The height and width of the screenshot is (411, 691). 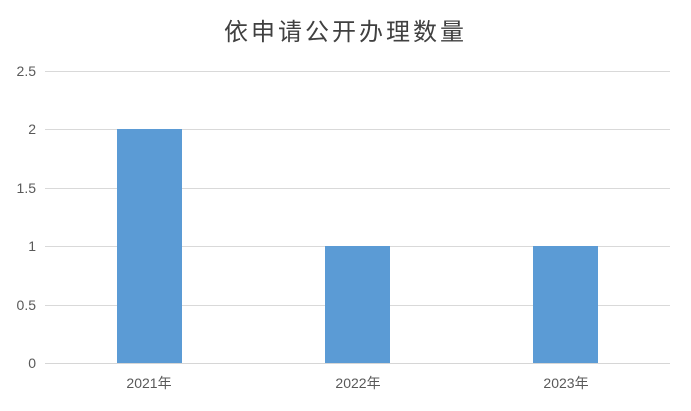 What do you see at coordinates (32, 363) in the screenshot?
I see `y-axis-tick-label: 0` at bounding box center [32, 363].